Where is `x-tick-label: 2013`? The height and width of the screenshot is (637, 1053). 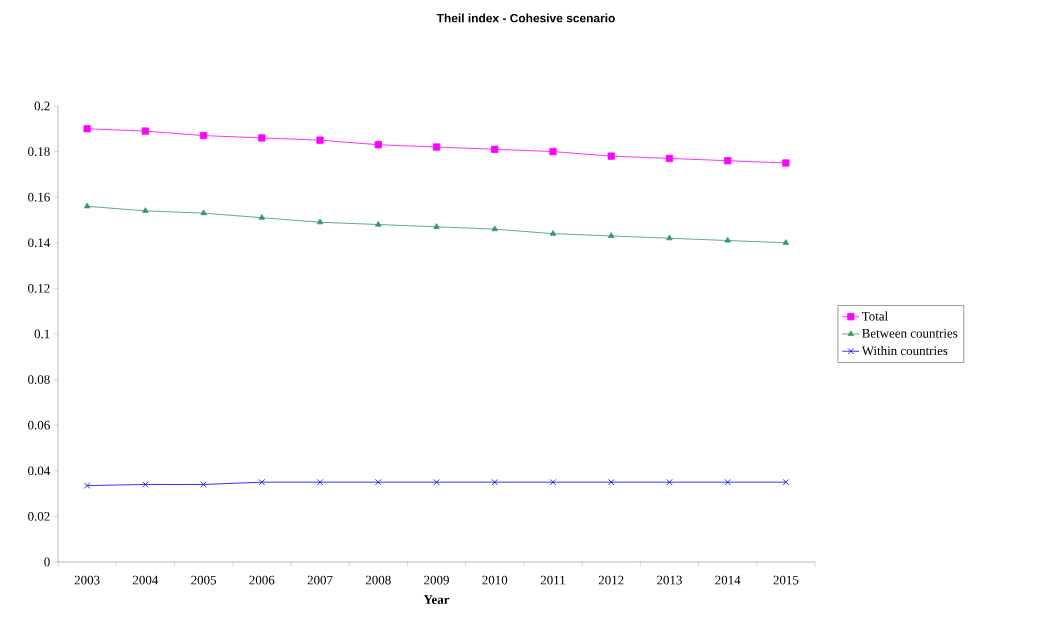
x-tick-label: 2013 is located at coordinates (669, 580).